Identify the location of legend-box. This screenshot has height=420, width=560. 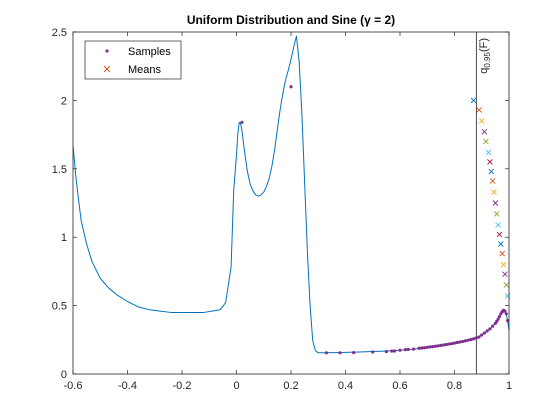
(133, 60).